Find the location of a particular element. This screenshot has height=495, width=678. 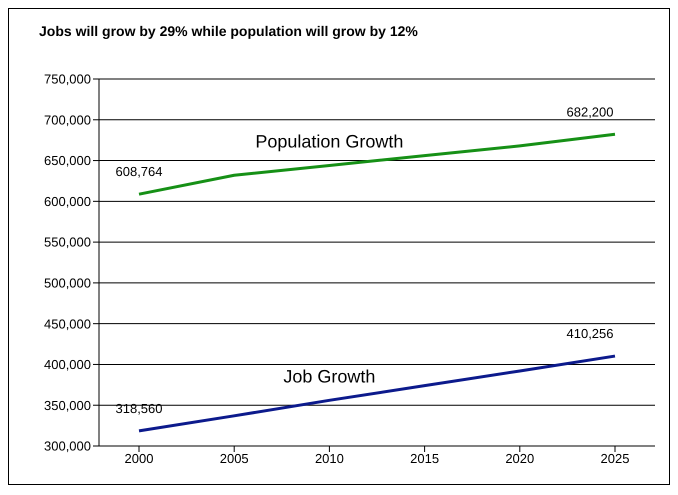

data-label: 608,764 is located at coordinates (139, 172).